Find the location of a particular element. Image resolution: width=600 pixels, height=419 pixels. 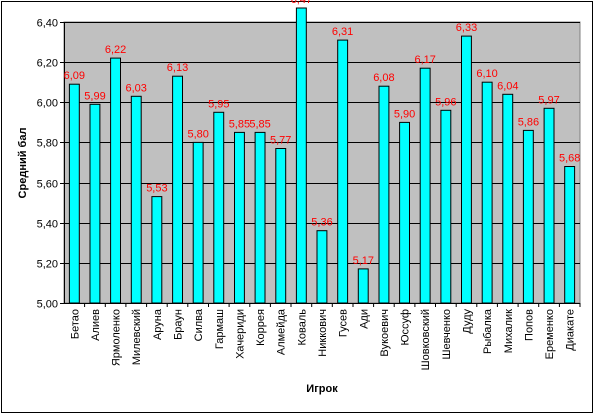

y-tick-label: 5,80 is located at coordinates (47, 144).